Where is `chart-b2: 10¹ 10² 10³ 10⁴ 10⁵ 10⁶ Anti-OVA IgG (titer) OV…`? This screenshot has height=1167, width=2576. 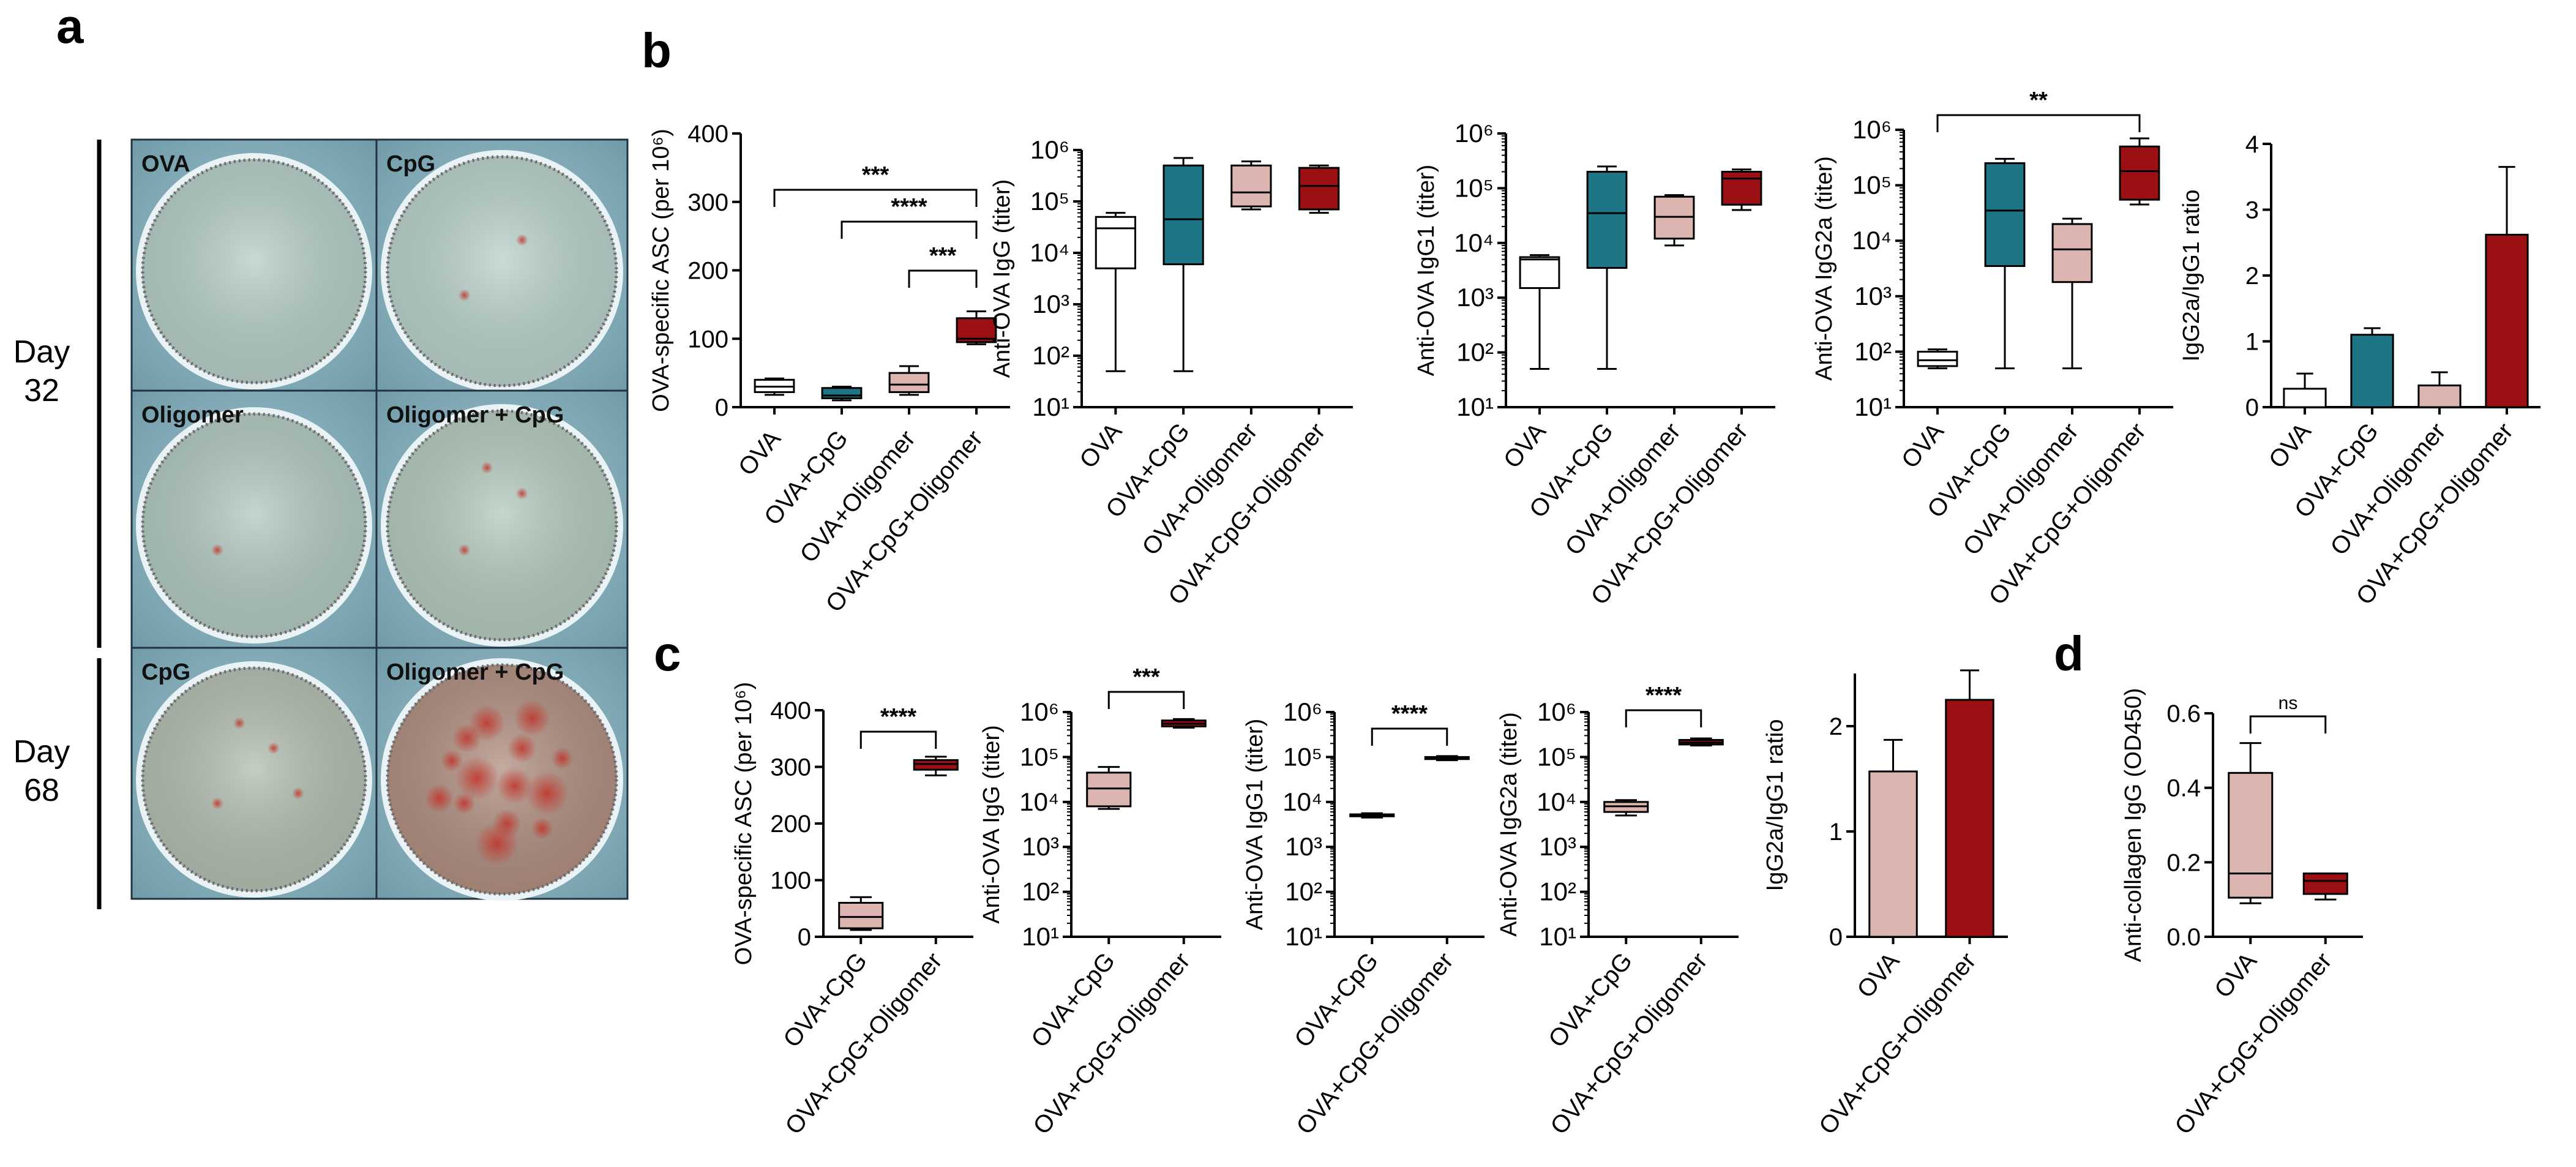 chart-b2: 10¹ 10² 10³ 10⁴ 10⁵ 10⁶ Anti-OVA IgG (titer) OV… is located at coordinates (1171, 373).